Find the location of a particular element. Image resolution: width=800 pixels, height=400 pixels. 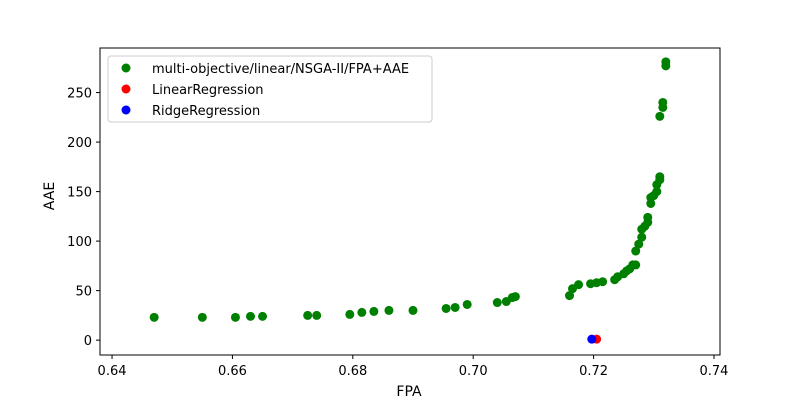

x-tick-label: 0.66 is located at coordinates (232, 371).